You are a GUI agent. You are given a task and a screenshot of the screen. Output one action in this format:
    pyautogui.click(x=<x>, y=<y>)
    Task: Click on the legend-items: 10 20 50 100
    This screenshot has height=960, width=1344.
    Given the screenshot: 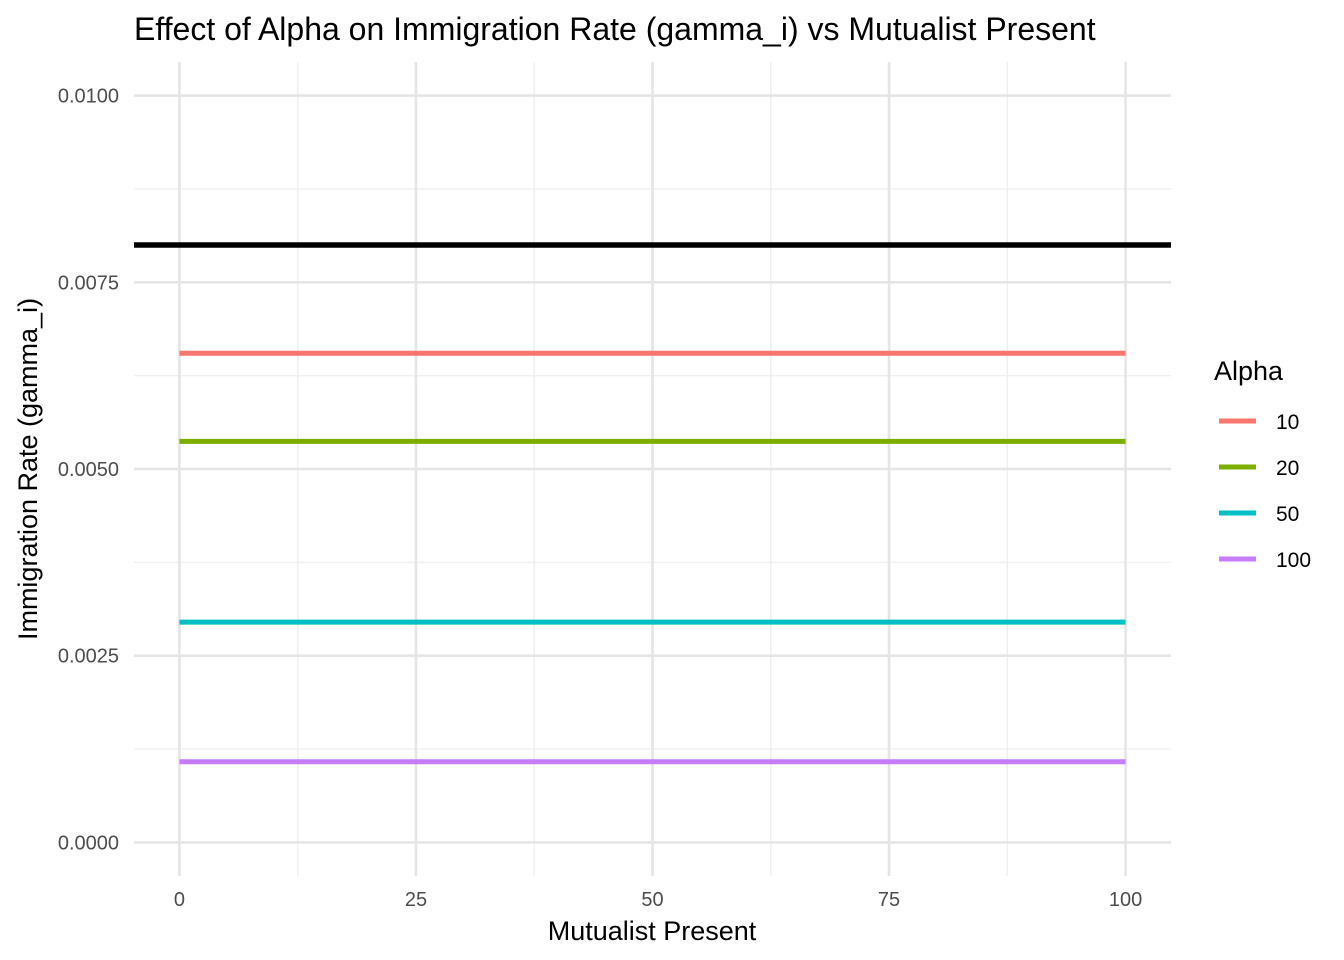 What is the action you would take?
    pyautogui.click(x=1265, y=491)
    